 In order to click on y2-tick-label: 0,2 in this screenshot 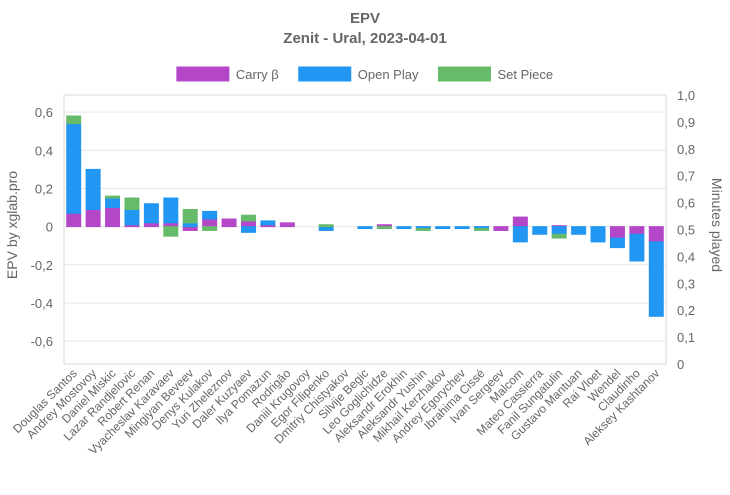, I will do `click(686, 310)`.